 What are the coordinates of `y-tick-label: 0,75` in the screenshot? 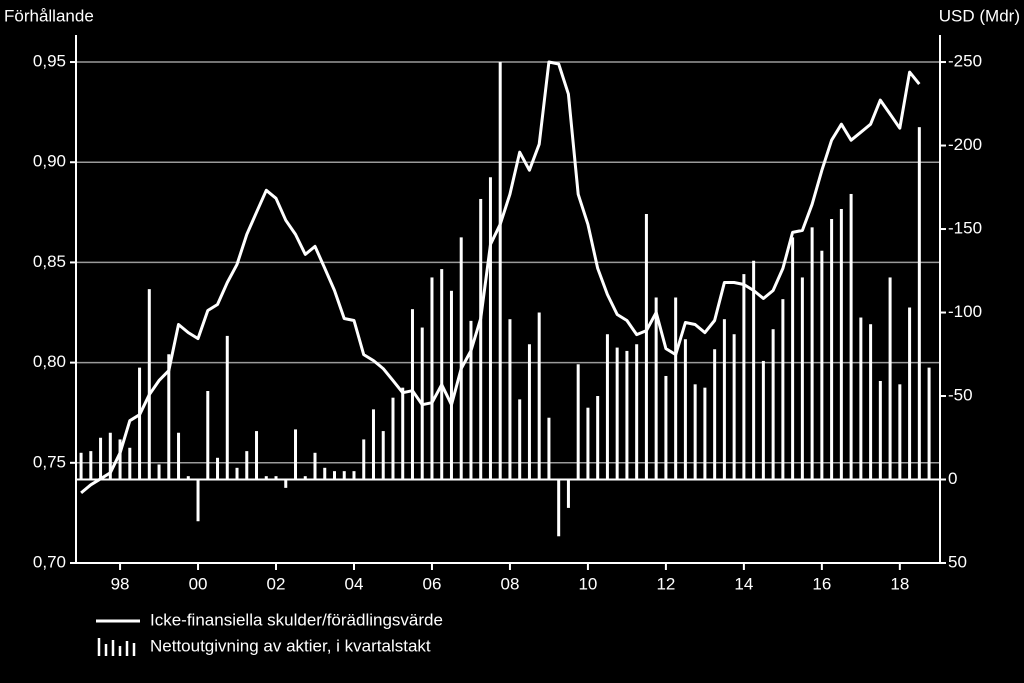 It's located at (49, 461).